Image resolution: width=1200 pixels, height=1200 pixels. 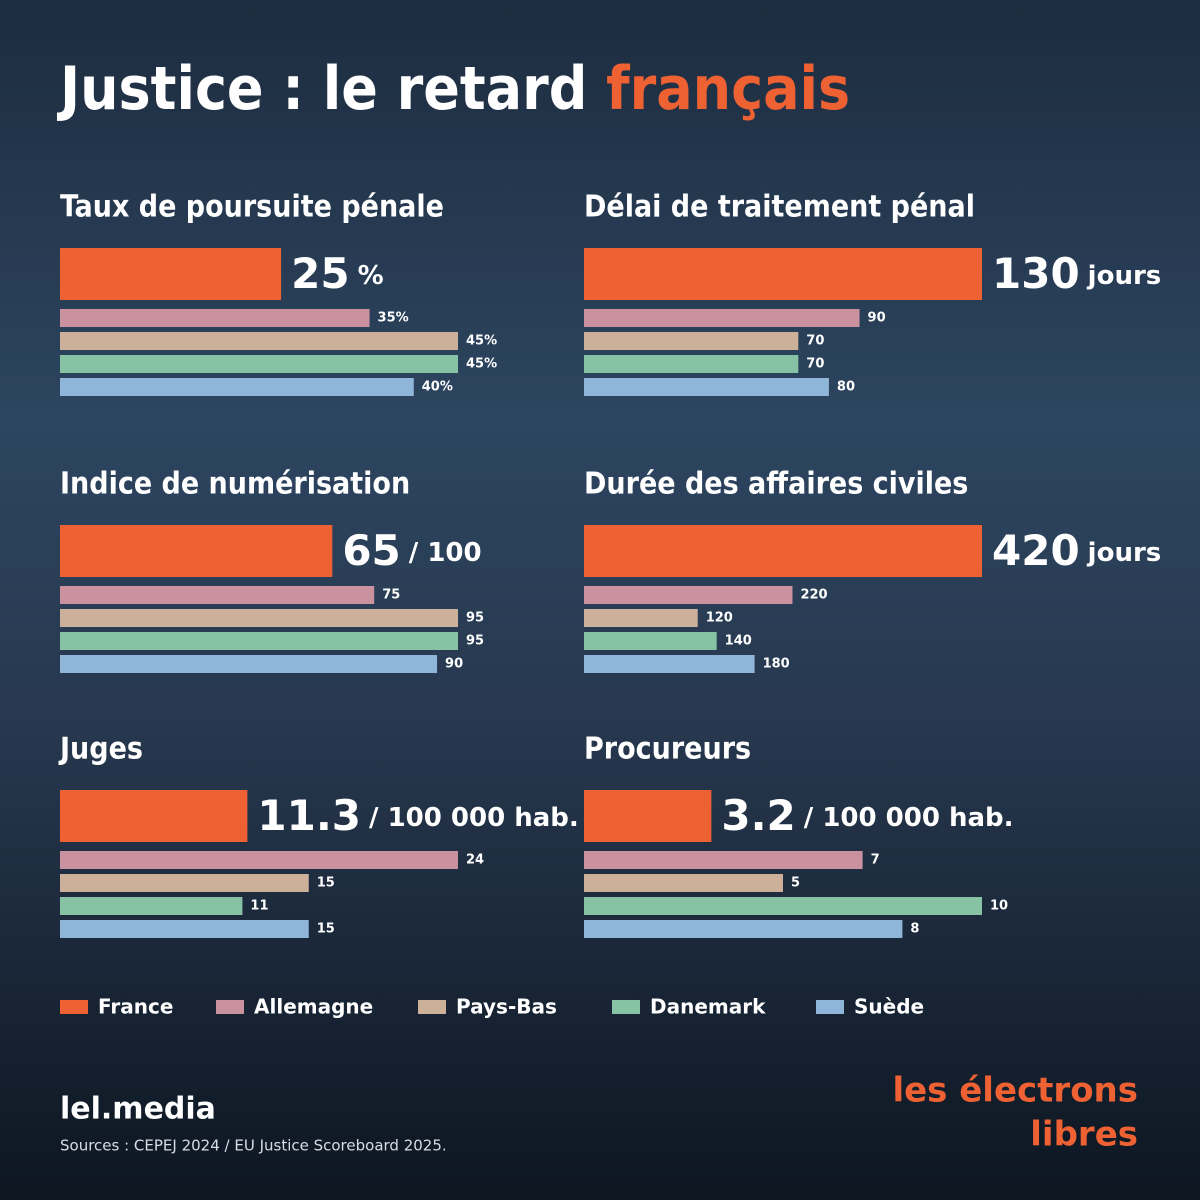 I want to click on legend-label: Allemagne, so click(x=313, y=1007).